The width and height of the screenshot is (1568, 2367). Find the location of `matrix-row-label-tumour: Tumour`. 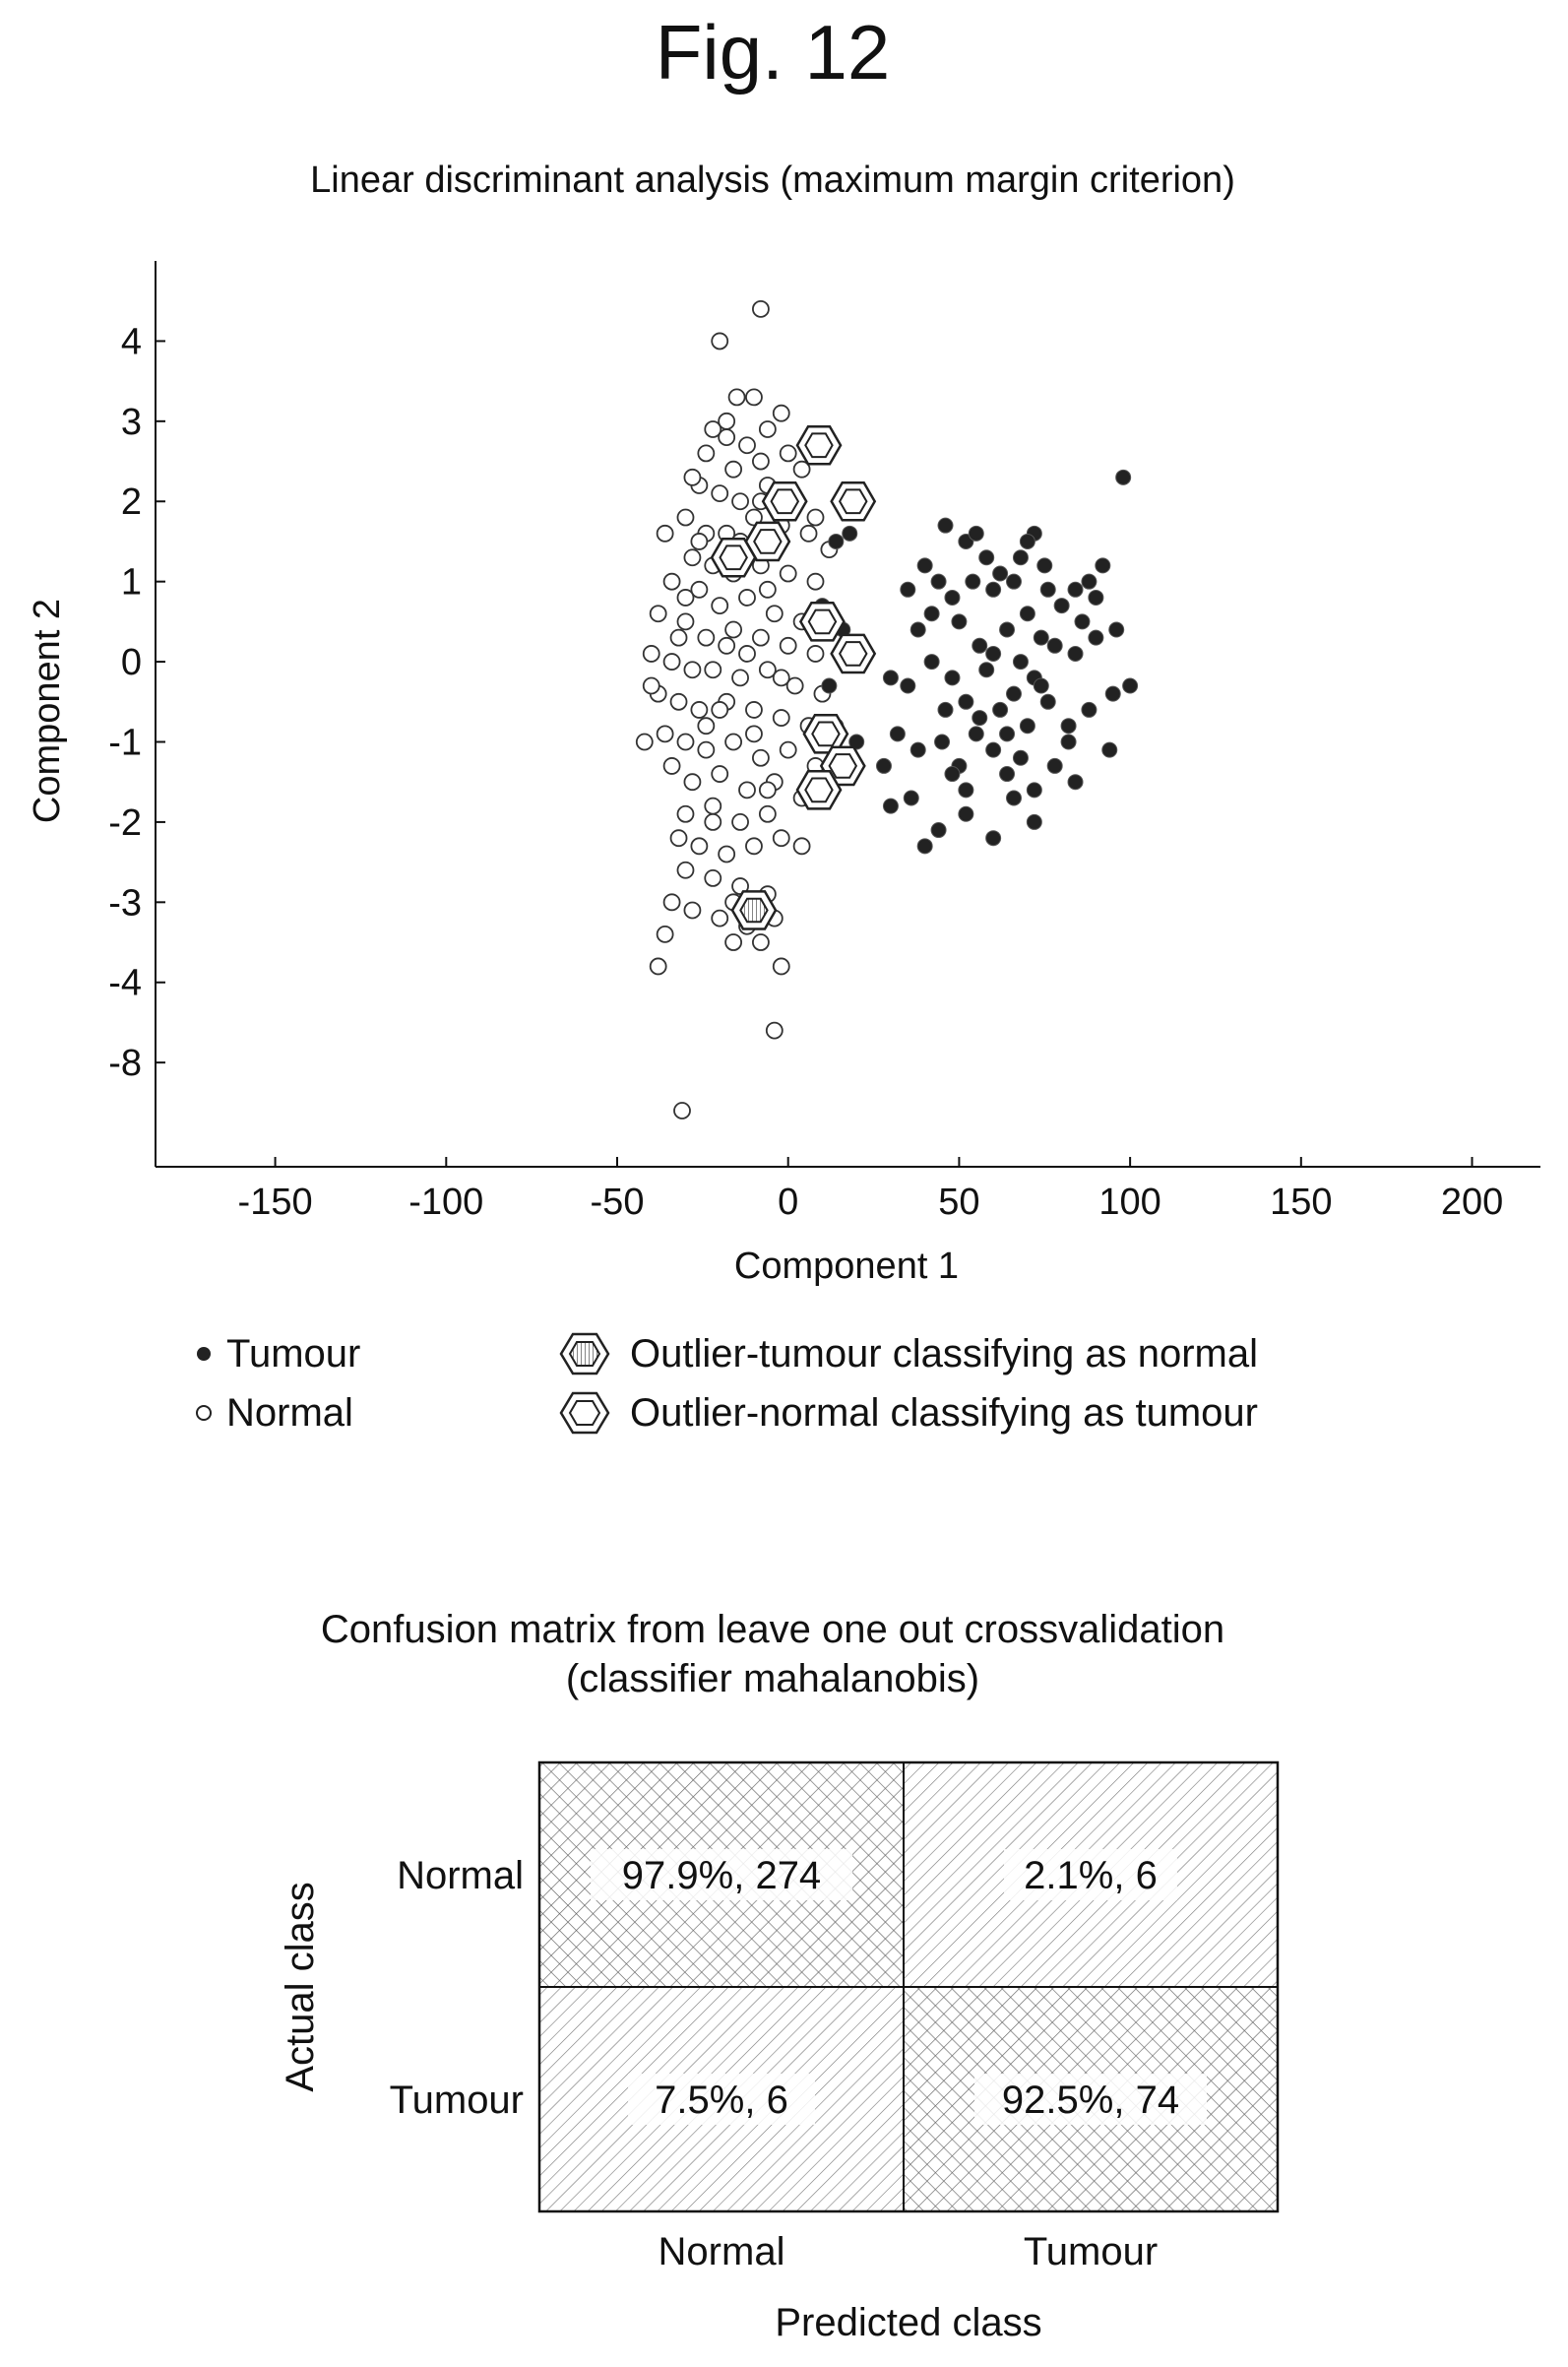

matrix-row-label-tumour: Tumour is located at coordinates (457, 2100).